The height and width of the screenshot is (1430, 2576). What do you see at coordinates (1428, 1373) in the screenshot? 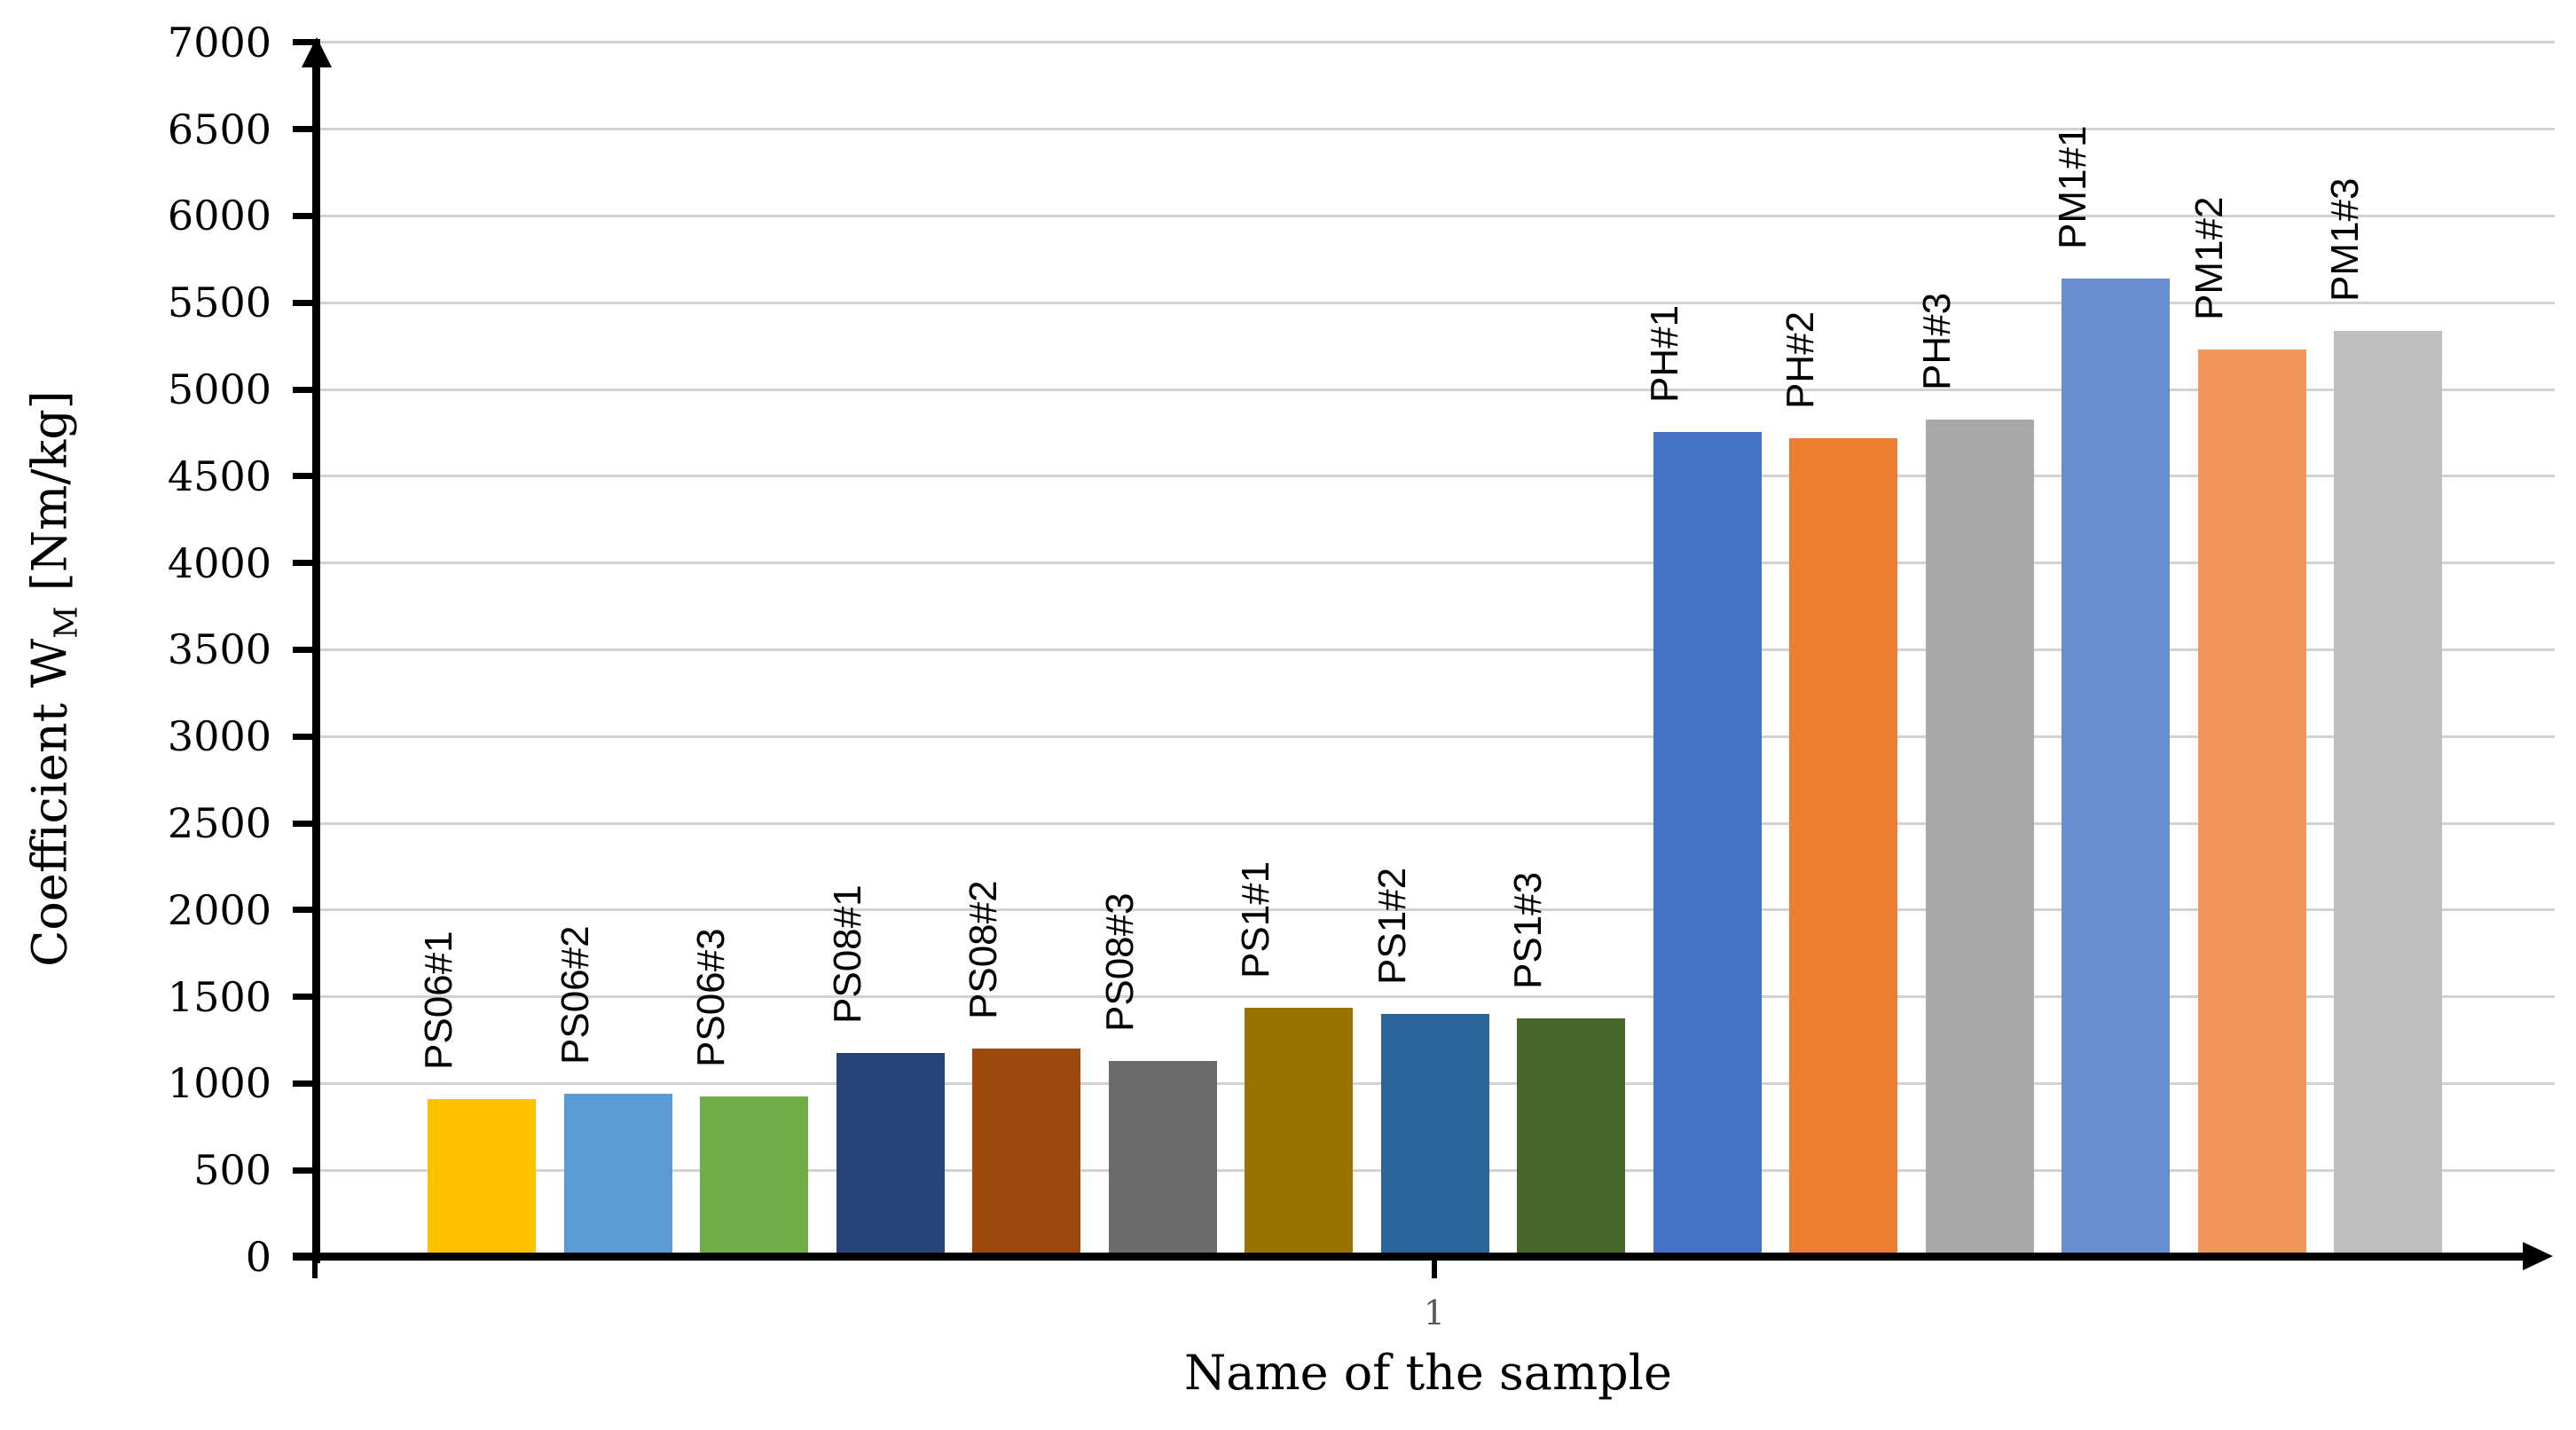
I see `x-axis-title: Name of the sample` at bounding box center [1428, 1373].